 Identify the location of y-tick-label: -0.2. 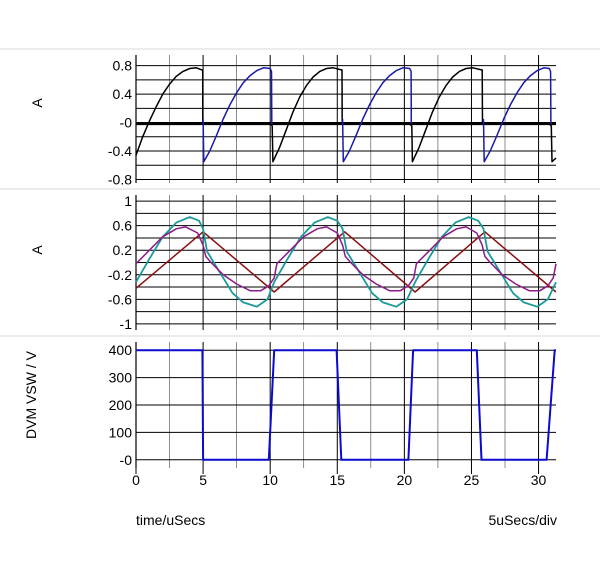
(120, 275).